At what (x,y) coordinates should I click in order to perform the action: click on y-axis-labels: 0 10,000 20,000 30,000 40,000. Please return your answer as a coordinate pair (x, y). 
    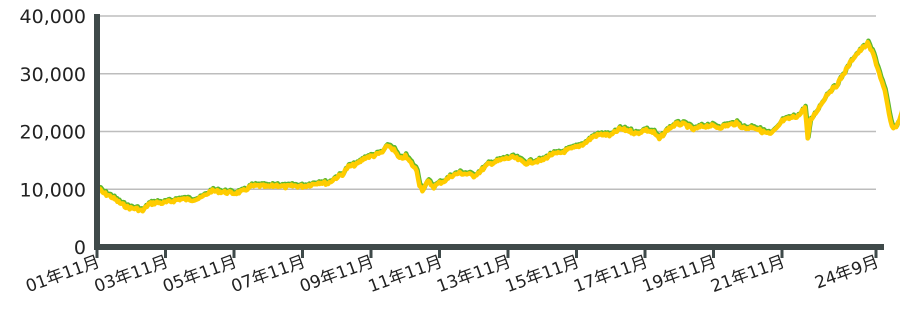
    Looking at the image, I should click on (53, 132).